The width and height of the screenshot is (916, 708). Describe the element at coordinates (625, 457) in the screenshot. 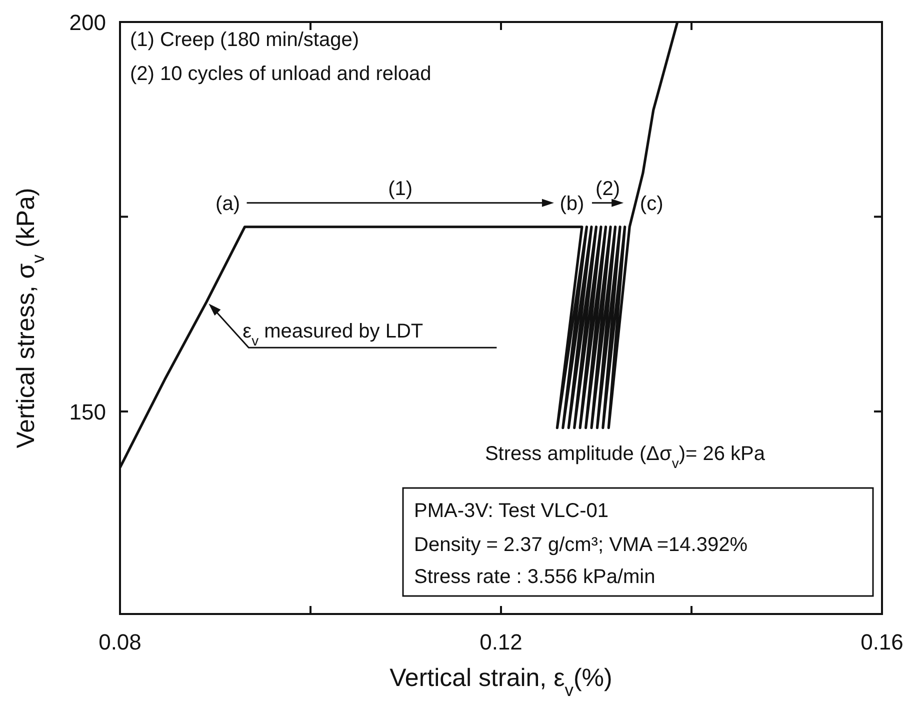

I see `annotation: Stress amplitude (Δσ$_{v}$)= 26 kPa` at that location.